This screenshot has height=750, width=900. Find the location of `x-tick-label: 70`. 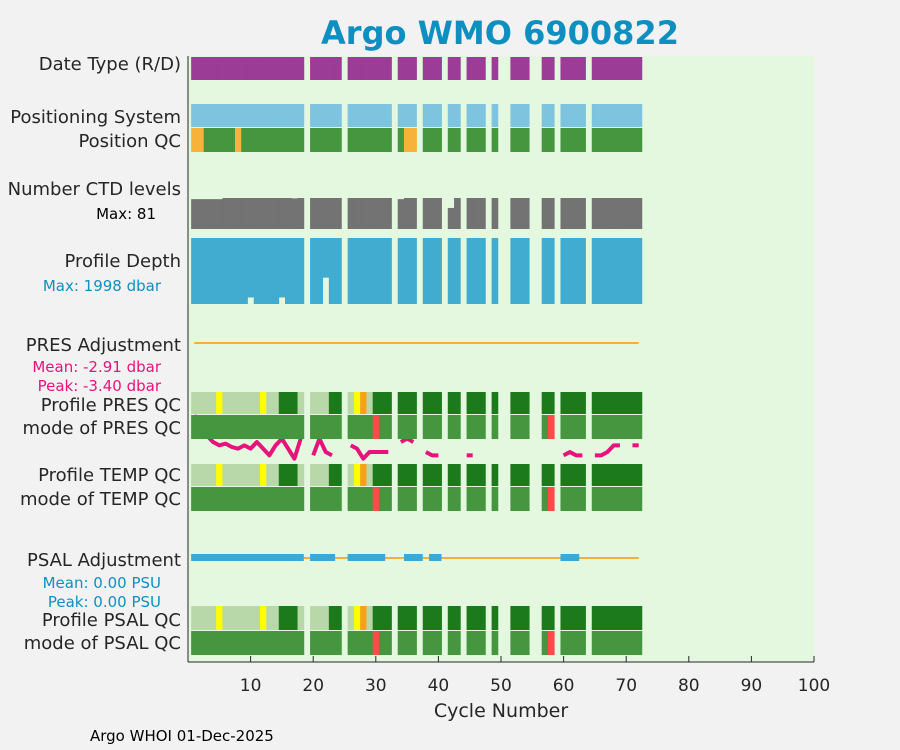

x-tick-label: 70 is located at coordinates (626, 686).